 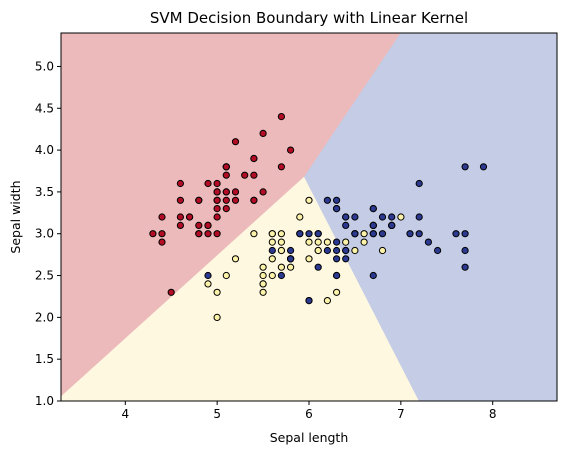 What do you see at coordinates (309, 437) in the screenshot?
I see `x-axis-label: Sepal length` at bounding box center [309, 437].